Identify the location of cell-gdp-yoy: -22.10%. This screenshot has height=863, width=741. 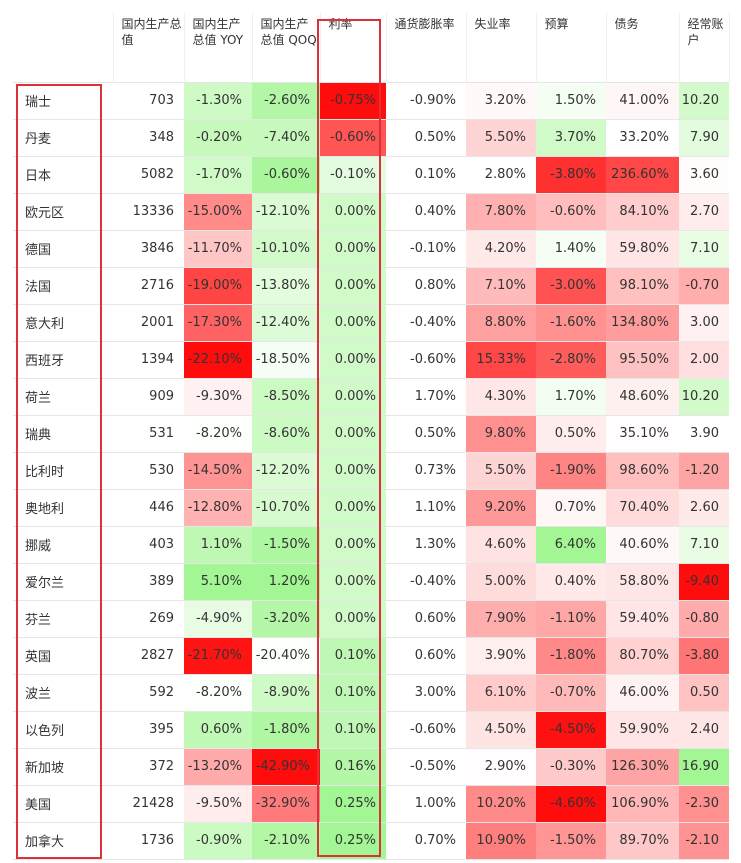
(218, 359).